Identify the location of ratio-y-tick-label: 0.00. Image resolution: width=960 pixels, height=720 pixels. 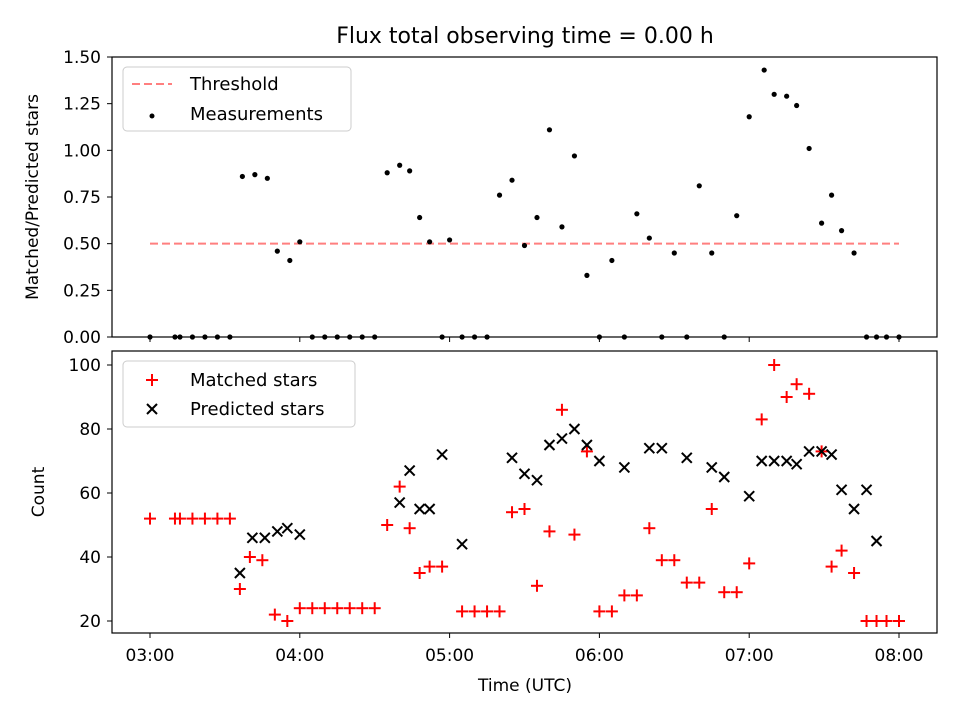
(82, 338).